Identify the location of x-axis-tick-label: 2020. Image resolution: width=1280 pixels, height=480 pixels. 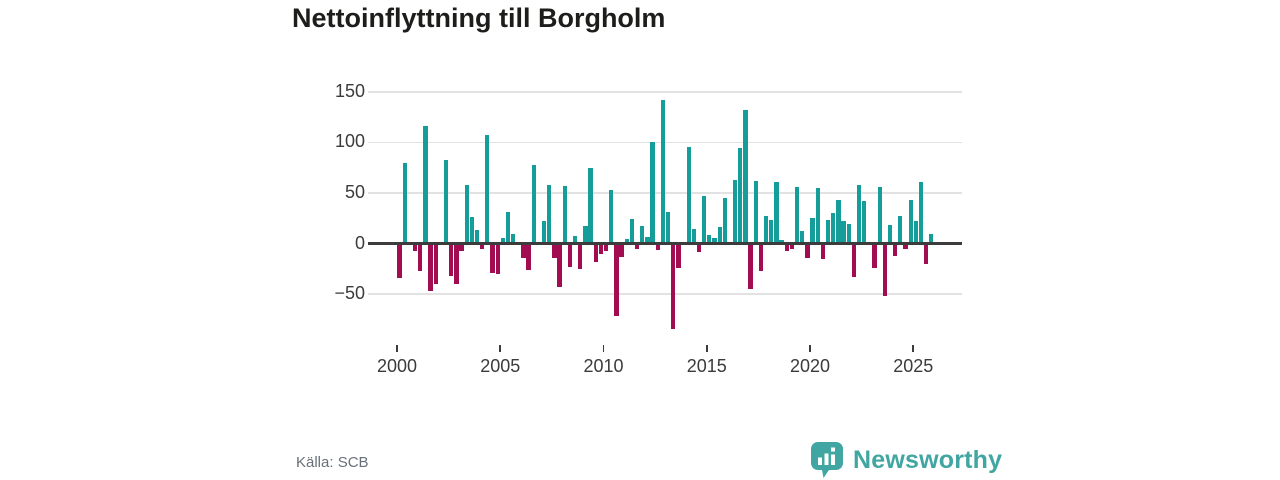
(810, 366).